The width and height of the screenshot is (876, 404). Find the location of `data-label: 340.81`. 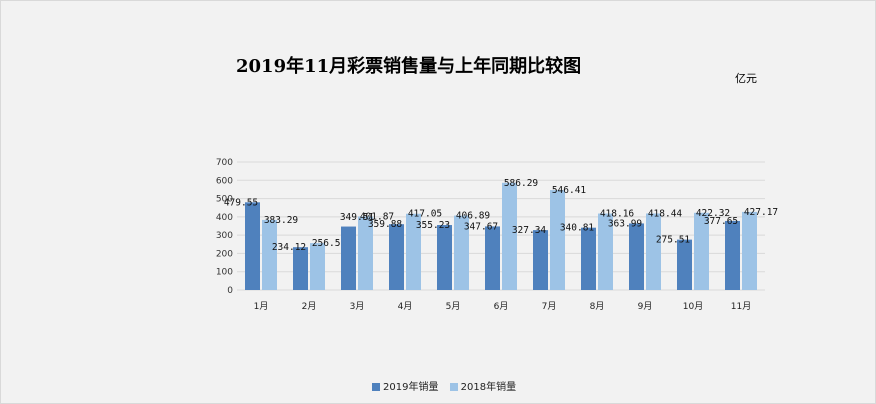

data-label: 340.81 is located at coordinates (577, 228).